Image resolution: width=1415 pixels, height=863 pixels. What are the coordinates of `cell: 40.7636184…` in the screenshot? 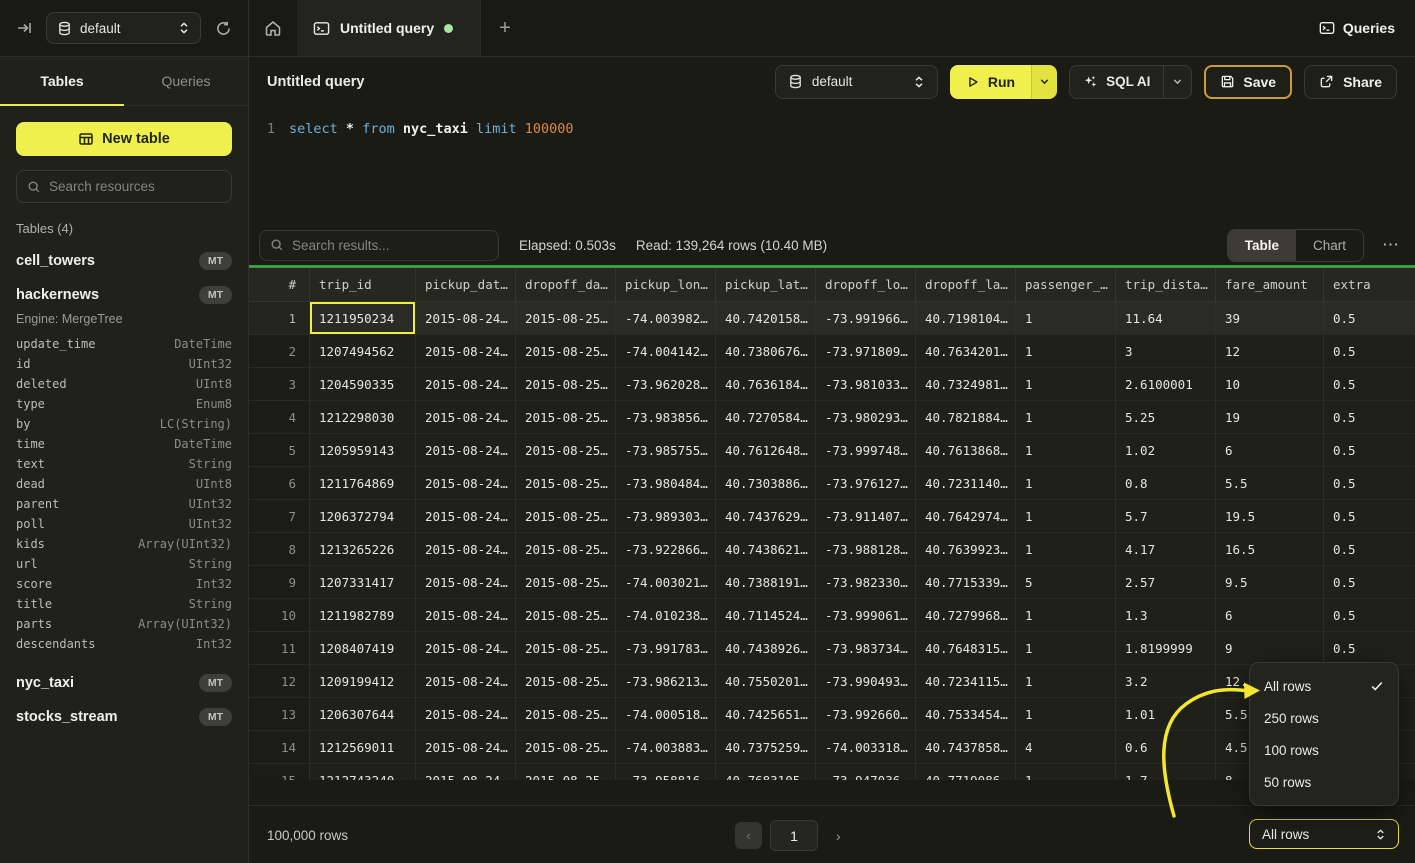 It's located at (766, 384).